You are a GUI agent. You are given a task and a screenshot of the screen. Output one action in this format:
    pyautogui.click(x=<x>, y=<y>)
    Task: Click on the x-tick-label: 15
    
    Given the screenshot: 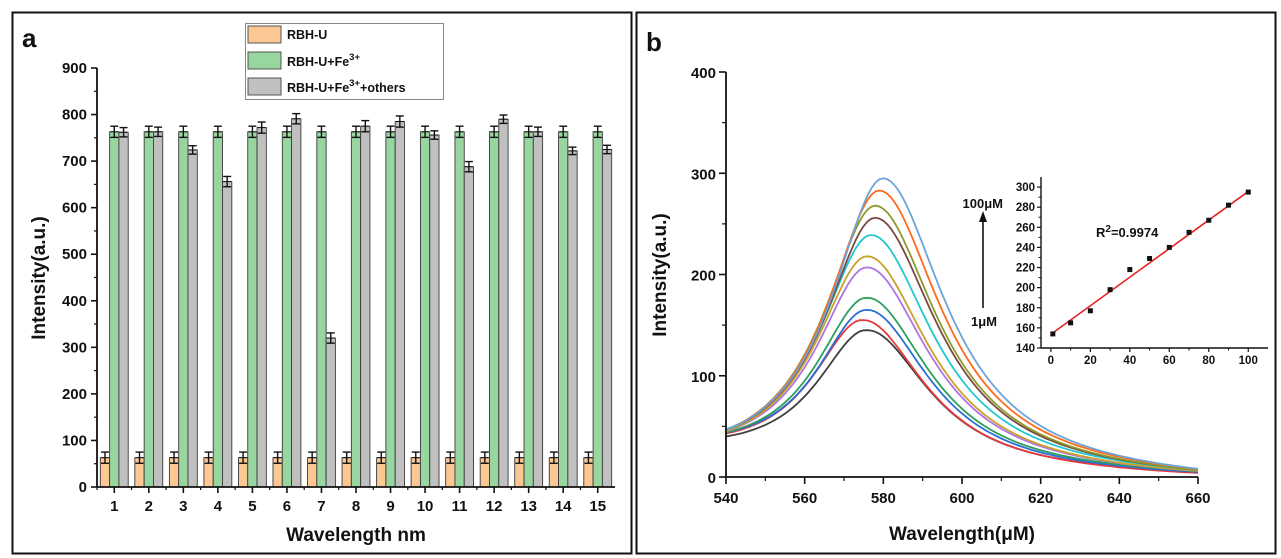 What is the action you would take?
    pyautogui.click(x=597, y=506)
    